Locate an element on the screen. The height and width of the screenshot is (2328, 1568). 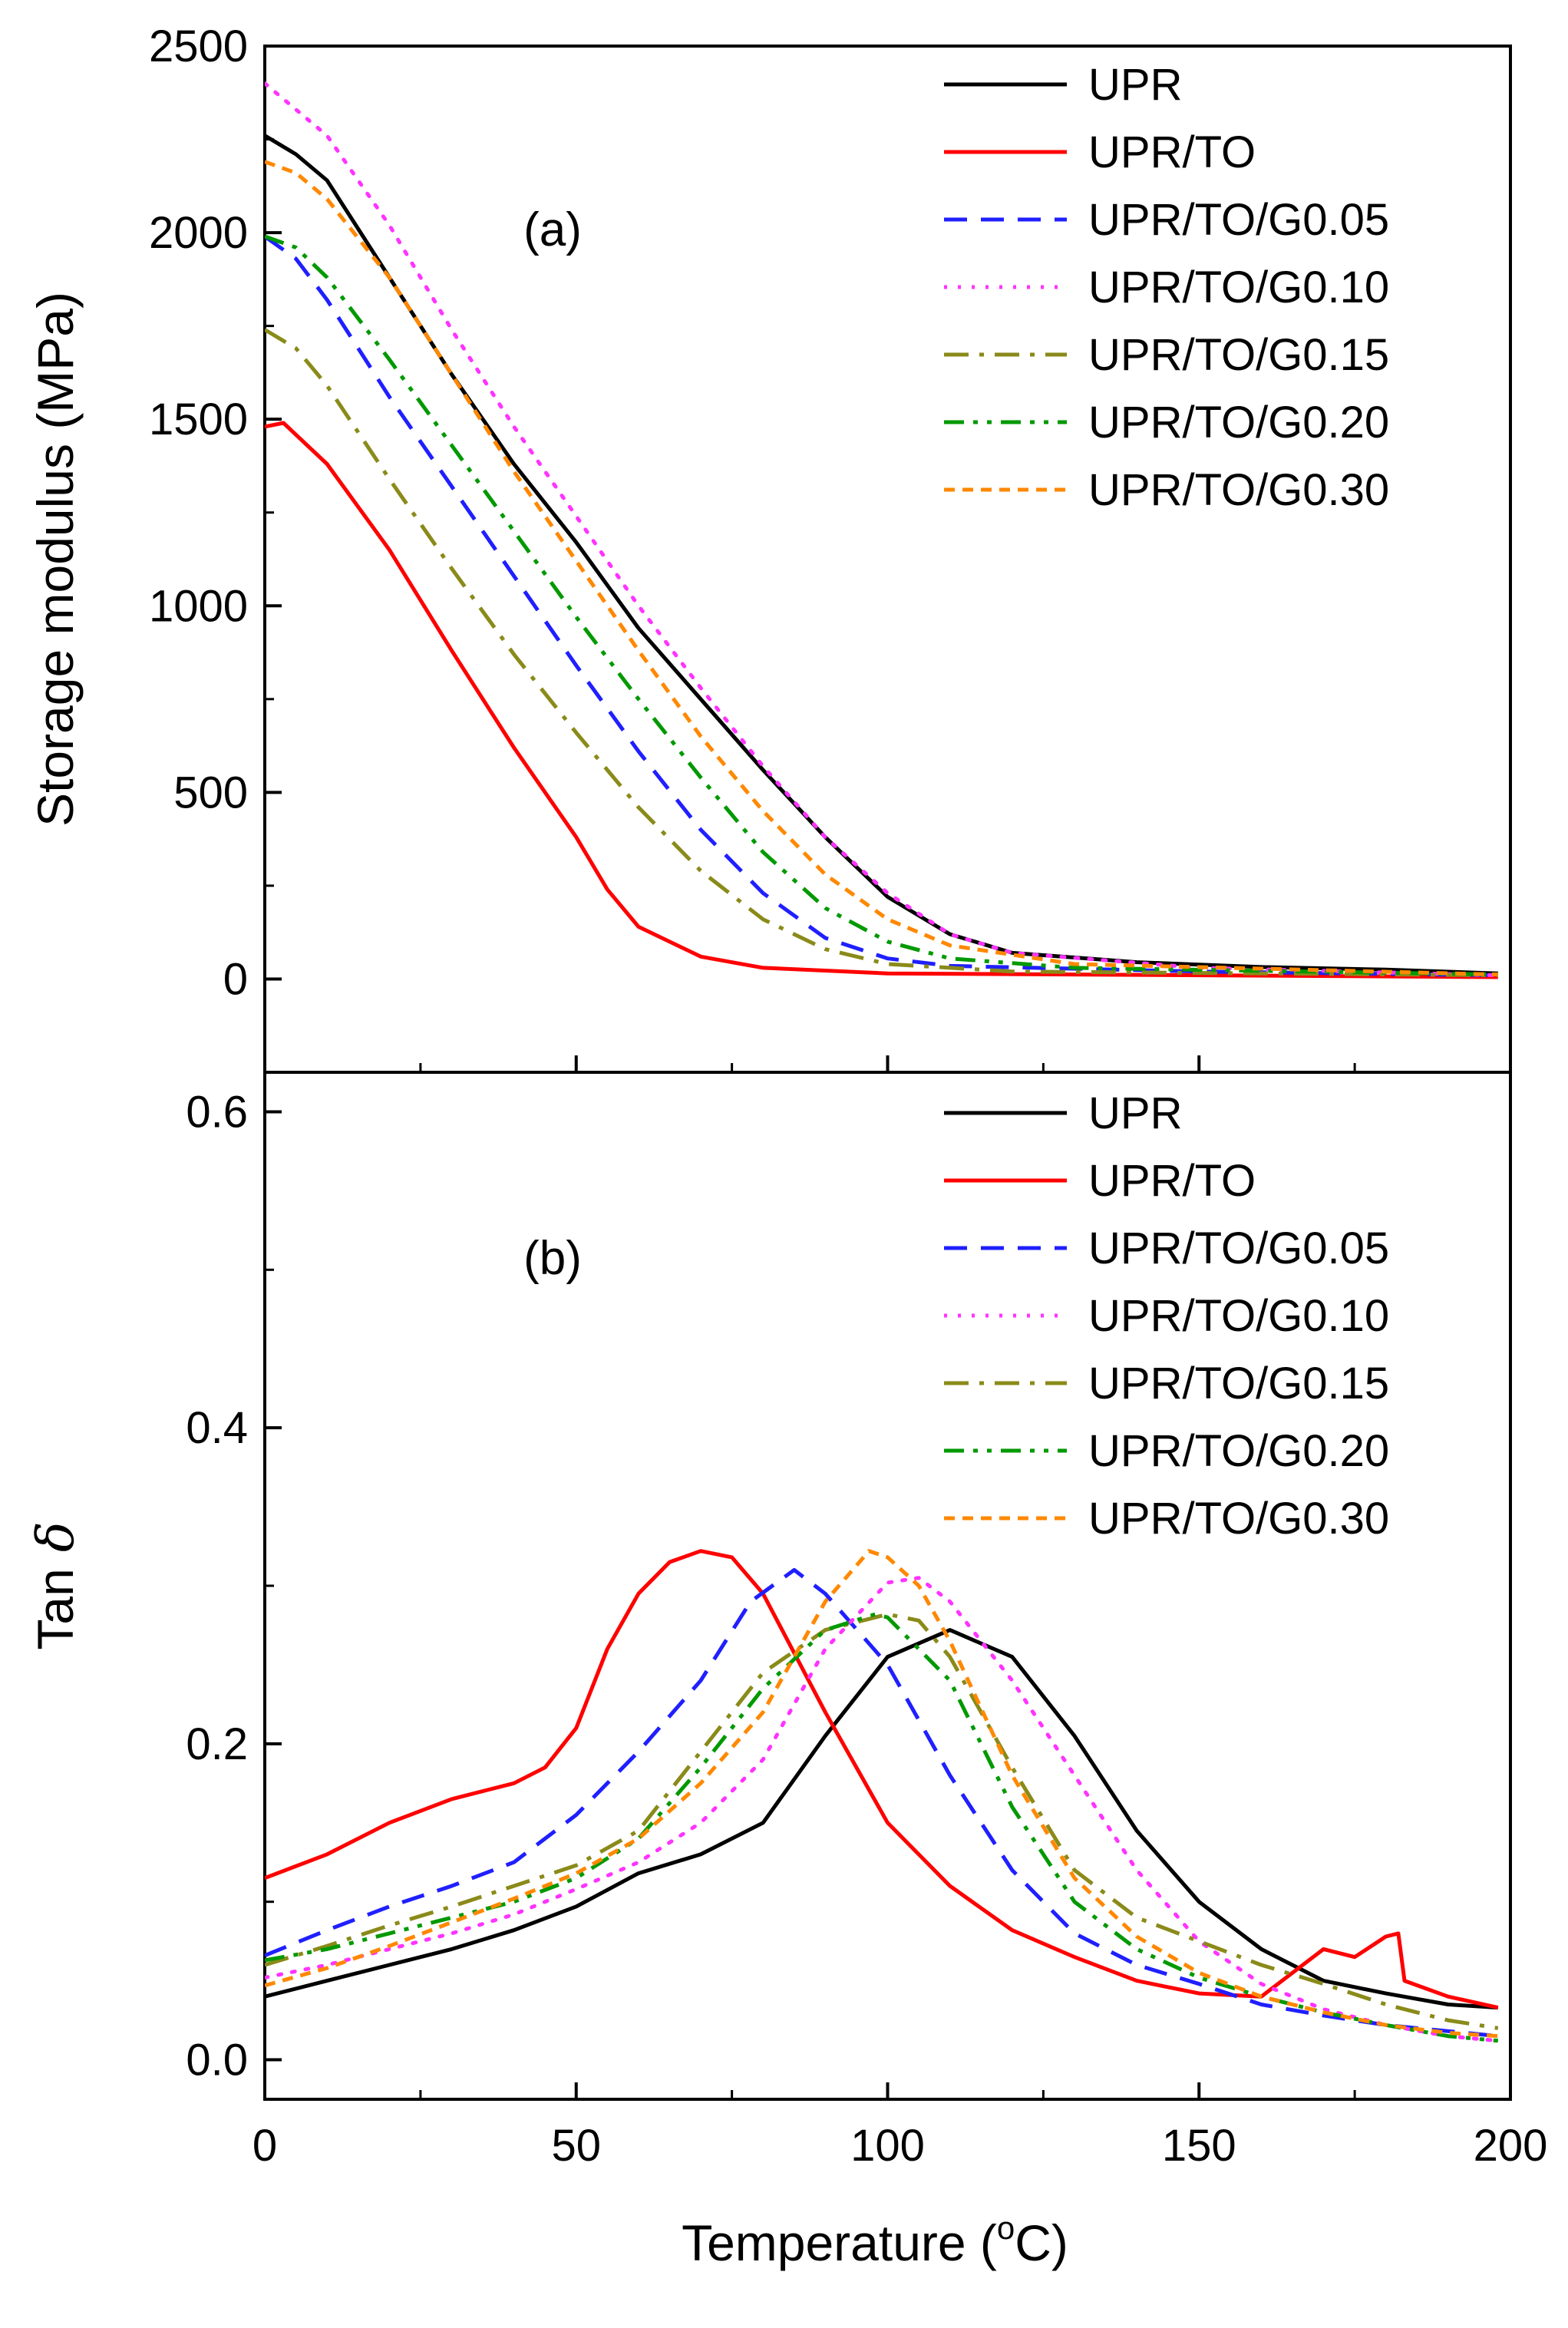
y-tick-label: 0.6 is located at coordinates (217, 1112).